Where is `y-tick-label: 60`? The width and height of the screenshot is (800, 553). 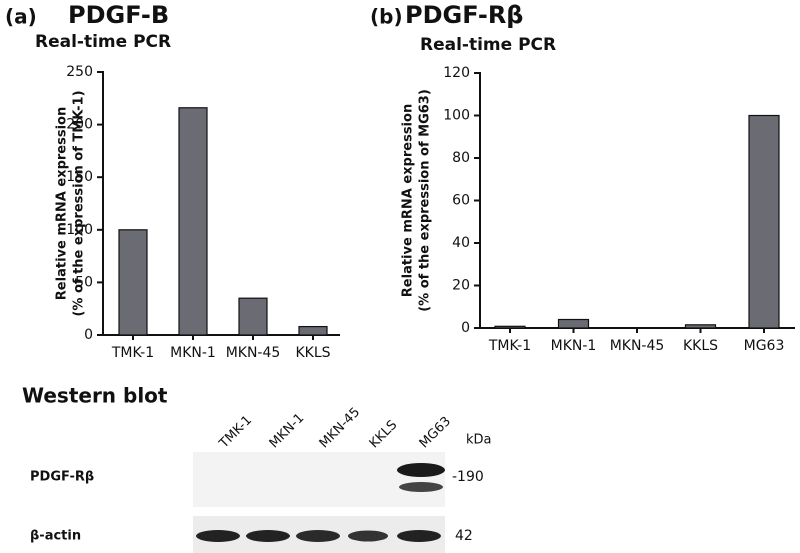
y-tick-label: 60 is located at coordinates (461, 201).